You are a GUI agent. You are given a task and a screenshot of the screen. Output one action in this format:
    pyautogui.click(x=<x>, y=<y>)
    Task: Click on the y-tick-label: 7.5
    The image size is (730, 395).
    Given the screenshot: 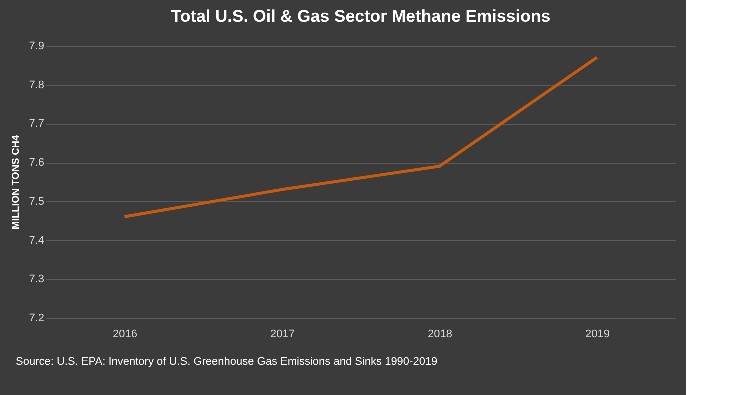 What is the action you would take?
    pyautogui.click(x=36, y=202)
    